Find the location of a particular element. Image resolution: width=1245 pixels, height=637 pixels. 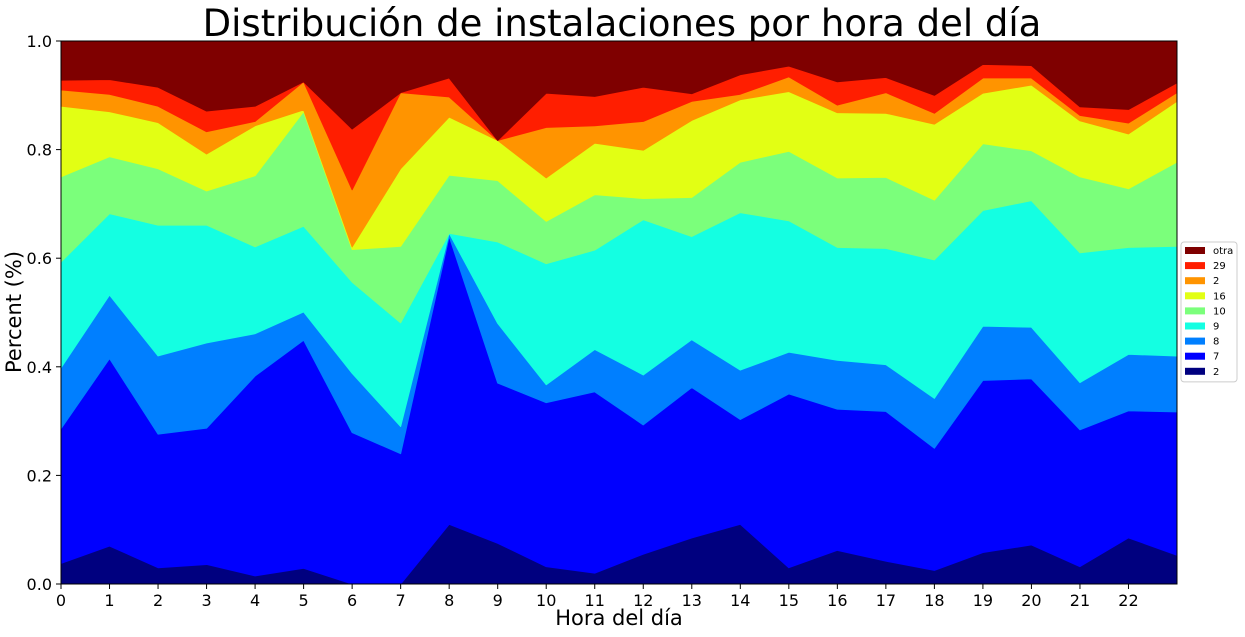

legend-label: 16 is located at coordinates (1219, 296).